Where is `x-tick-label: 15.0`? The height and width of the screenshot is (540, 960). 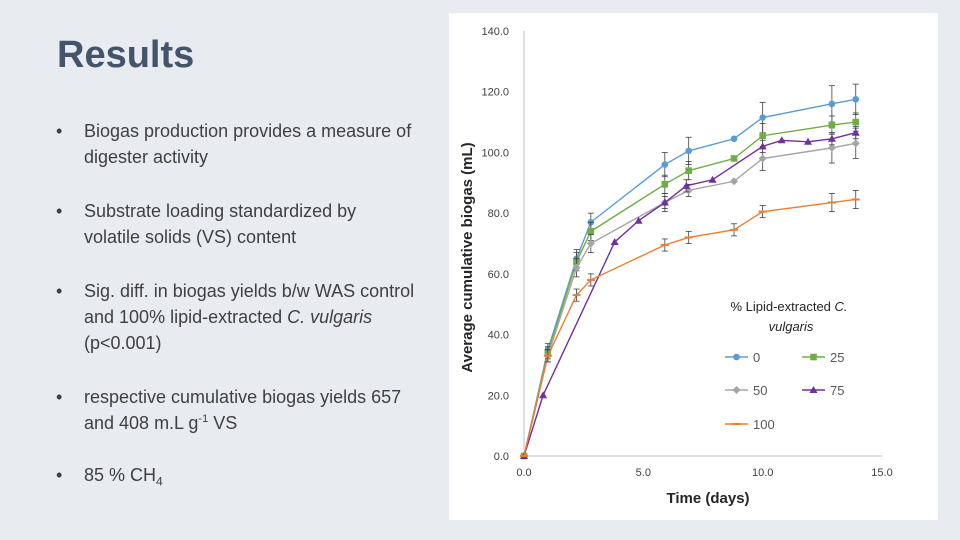 x-tick-label: 15.0 is located at coordinates (881, 473).